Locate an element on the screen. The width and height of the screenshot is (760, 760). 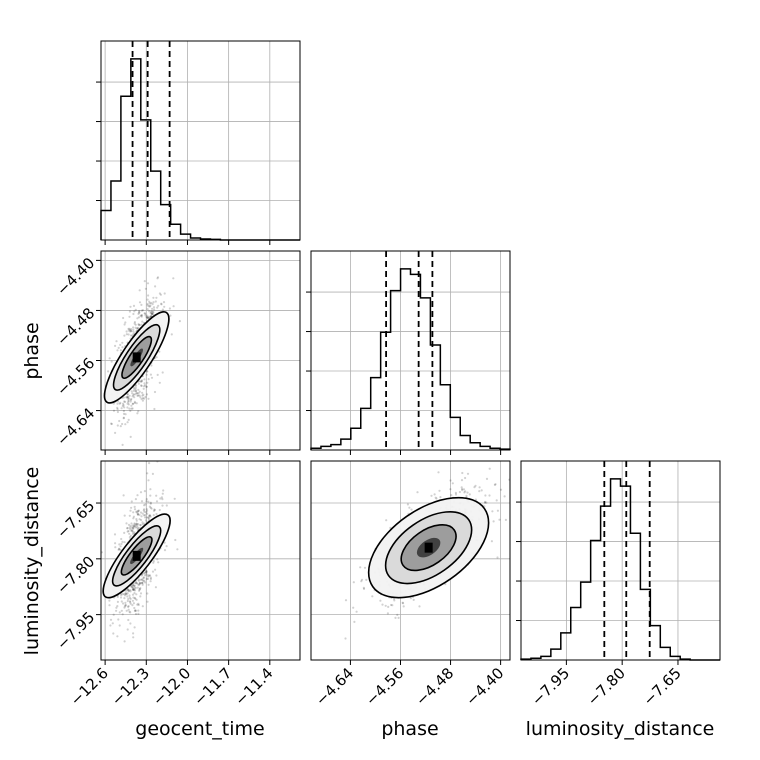
density-peak is located at coordinates (136, 357).